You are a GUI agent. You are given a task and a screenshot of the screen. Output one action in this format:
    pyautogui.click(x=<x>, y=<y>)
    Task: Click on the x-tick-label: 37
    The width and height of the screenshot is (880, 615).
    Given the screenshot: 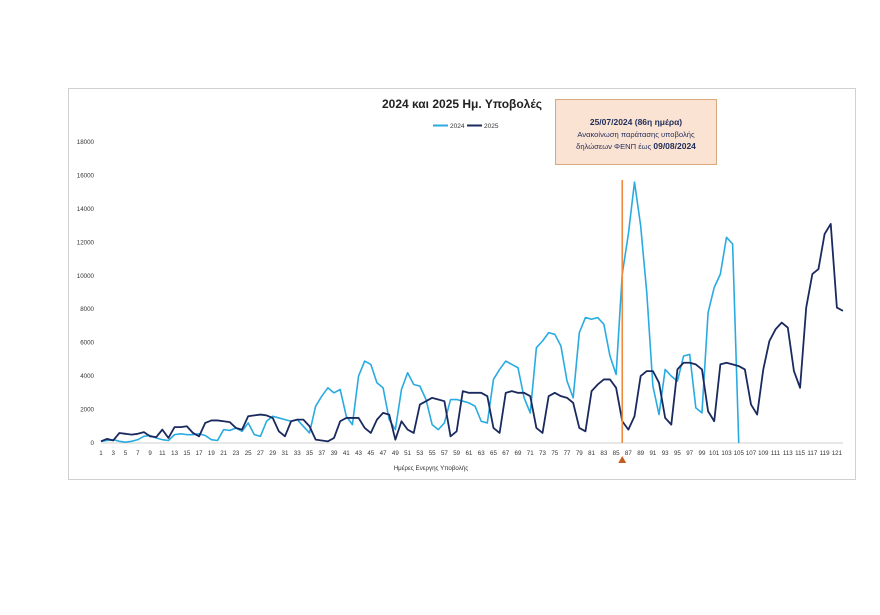 What is the action you would take?
    pyautogui.click(x=321, y=453)
    